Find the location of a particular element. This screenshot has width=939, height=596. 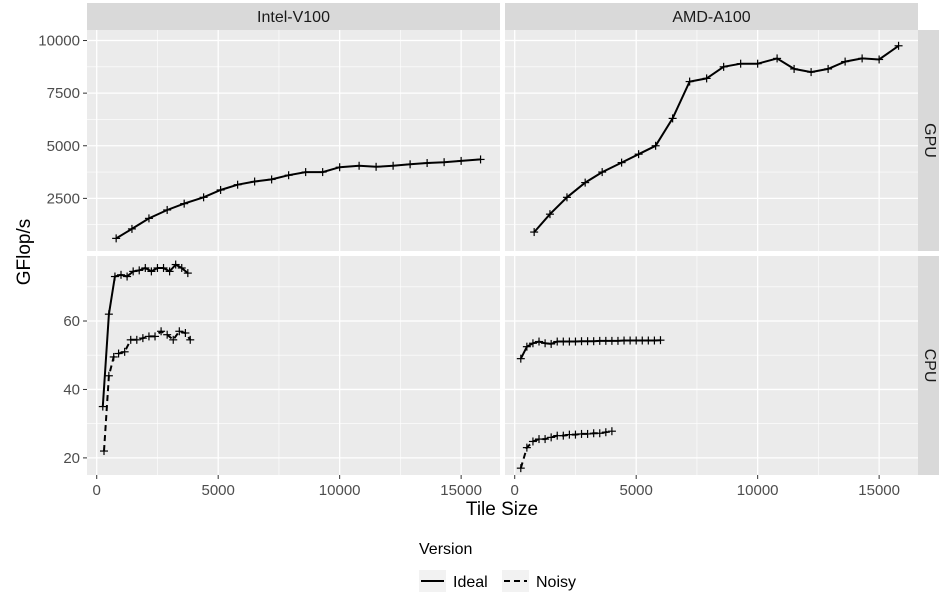

facet-label-gpu: GPU is located at coordinates (929, 140).